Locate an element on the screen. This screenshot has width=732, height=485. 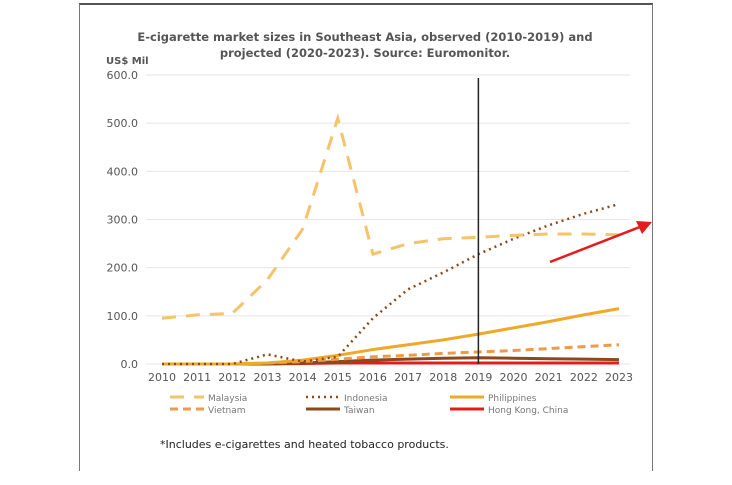
y-tick-label: 0.0 is located at coordinates (130, 364).